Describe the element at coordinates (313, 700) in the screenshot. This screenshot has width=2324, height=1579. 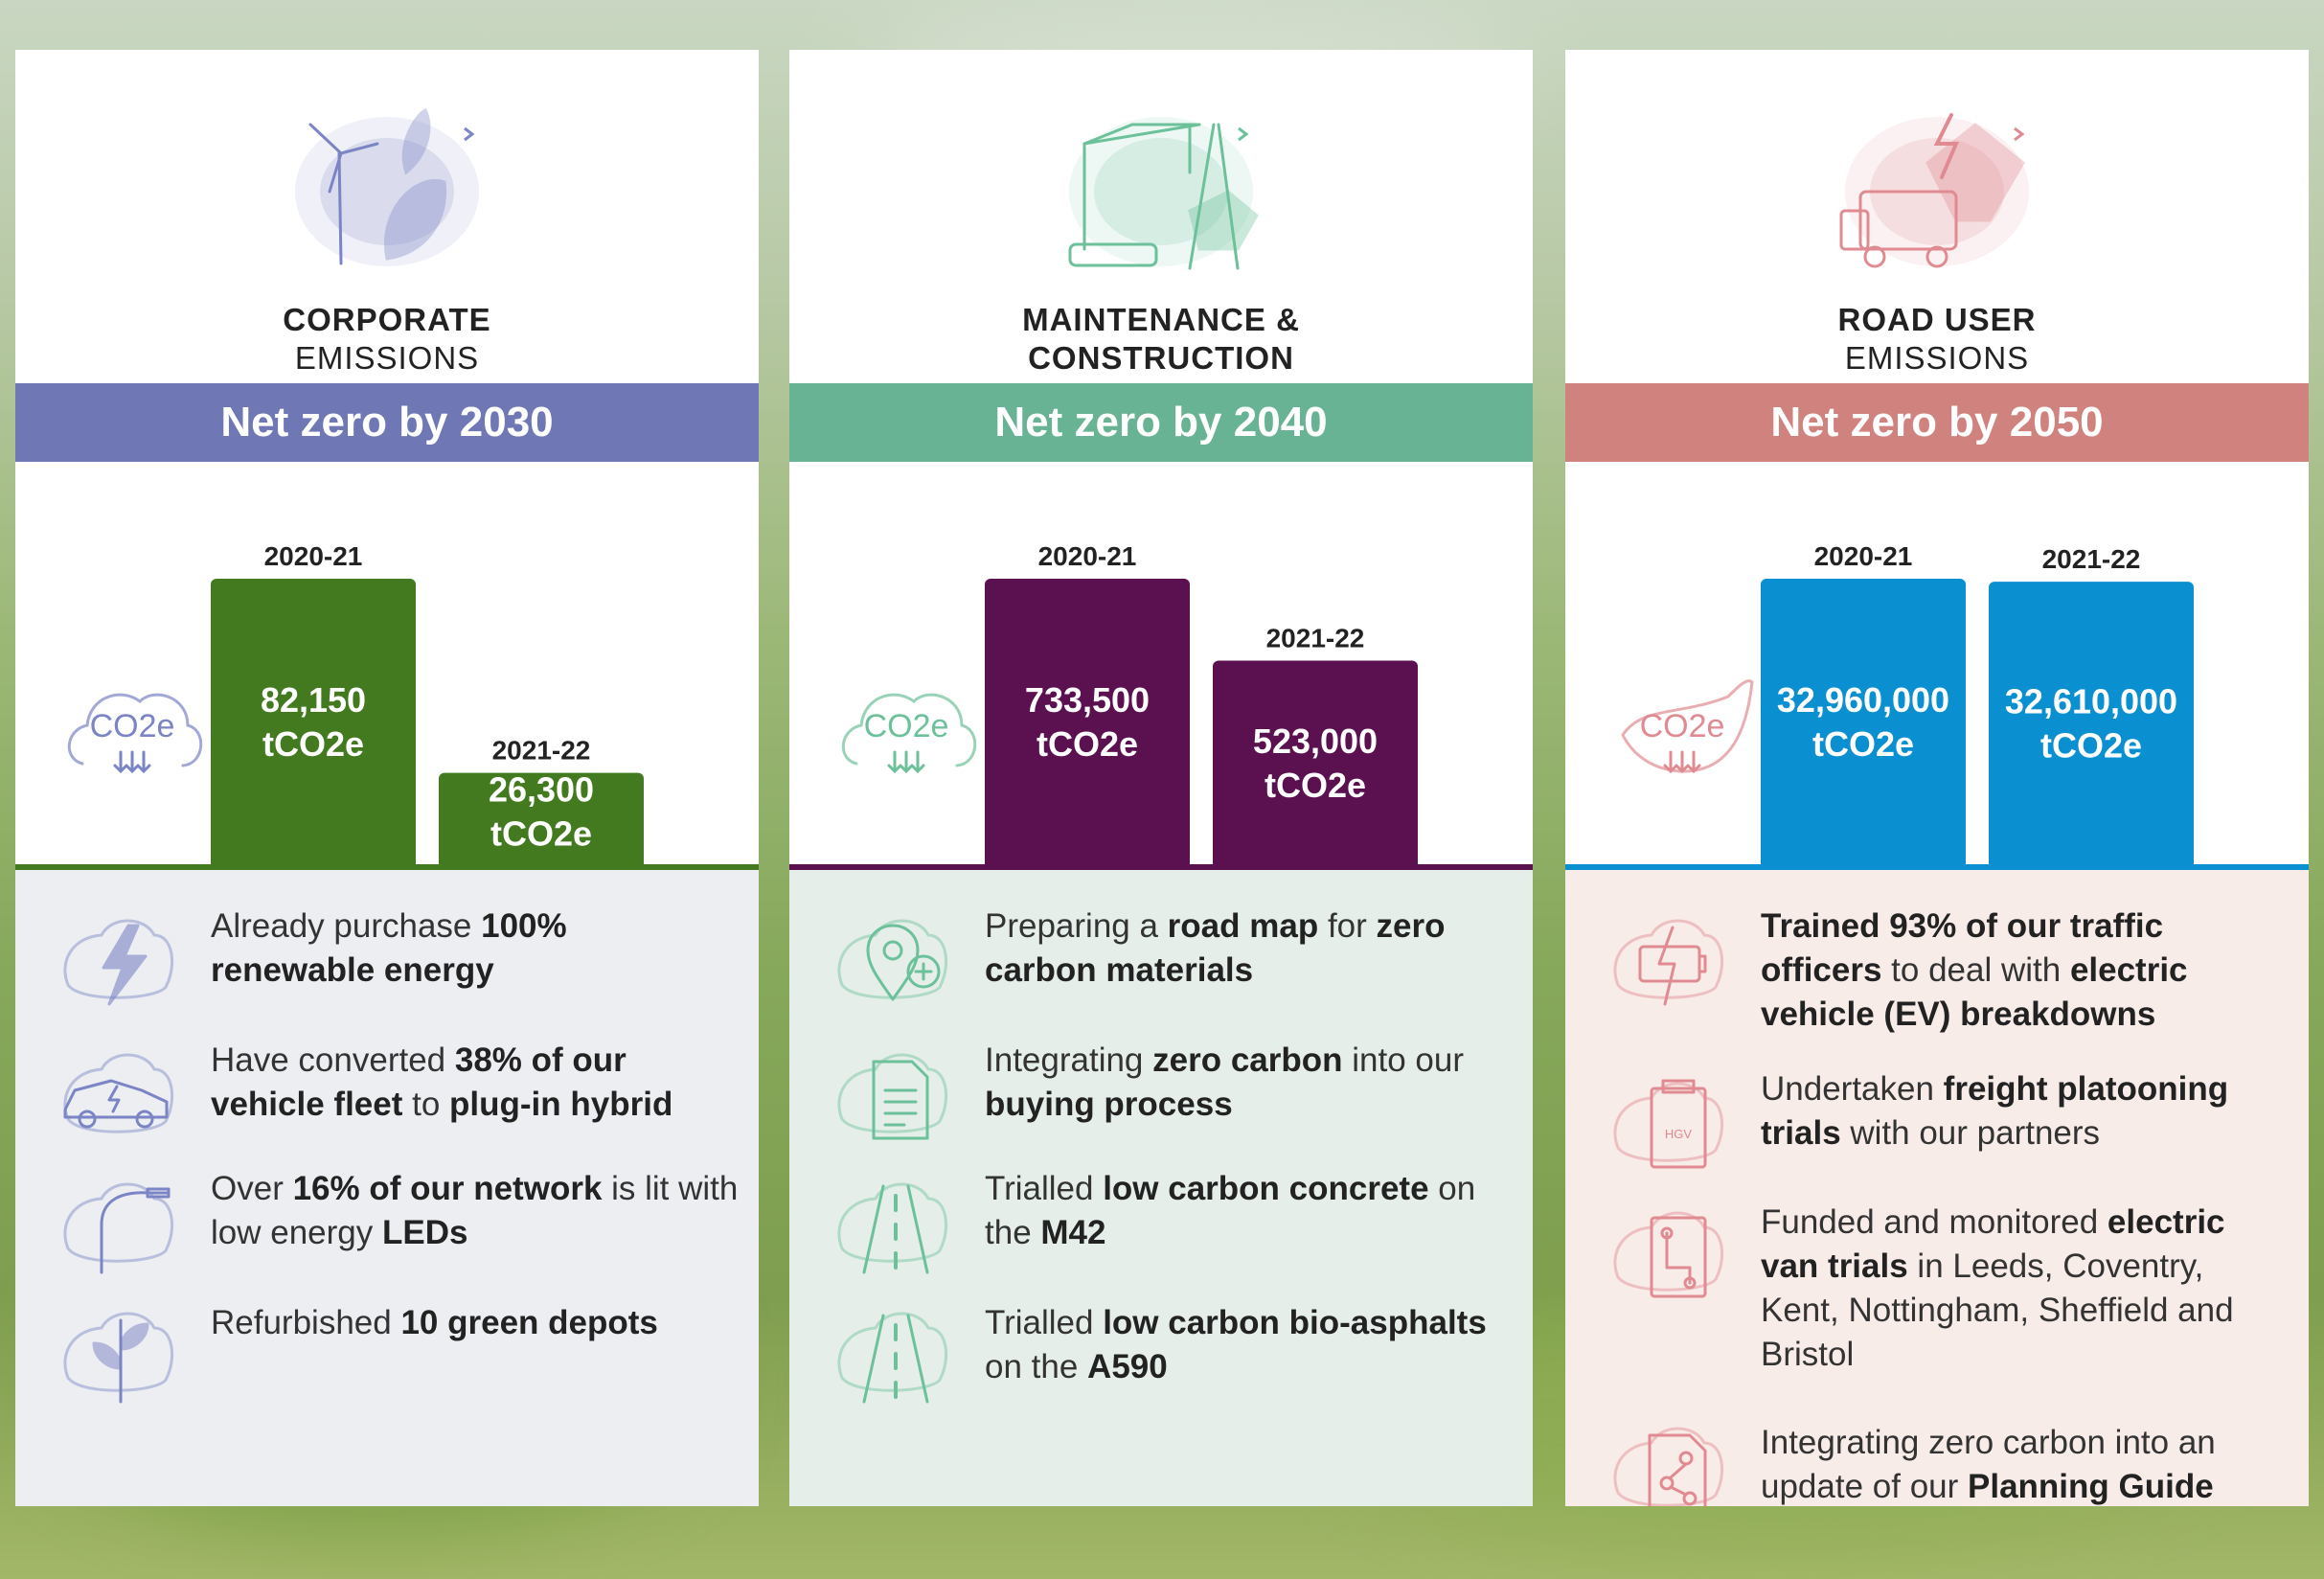
I see `bar-value-label: 82,150` at that location.